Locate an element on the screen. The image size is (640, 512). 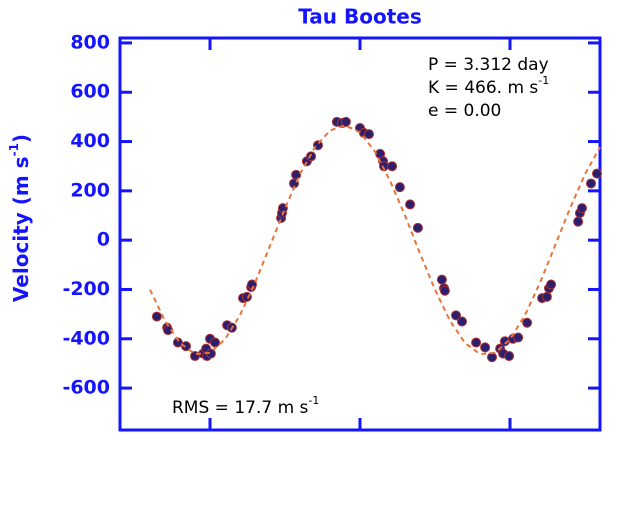
annotation-text: RMS = 17.7 m s is located at coordinates (240, 408).